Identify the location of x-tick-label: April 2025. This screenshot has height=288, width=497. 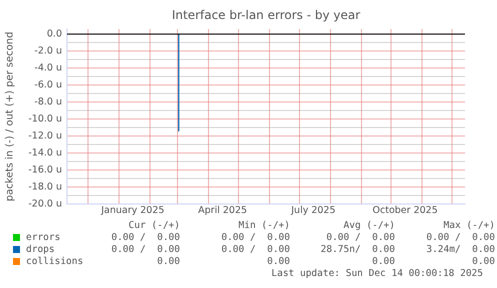
(223, 210).